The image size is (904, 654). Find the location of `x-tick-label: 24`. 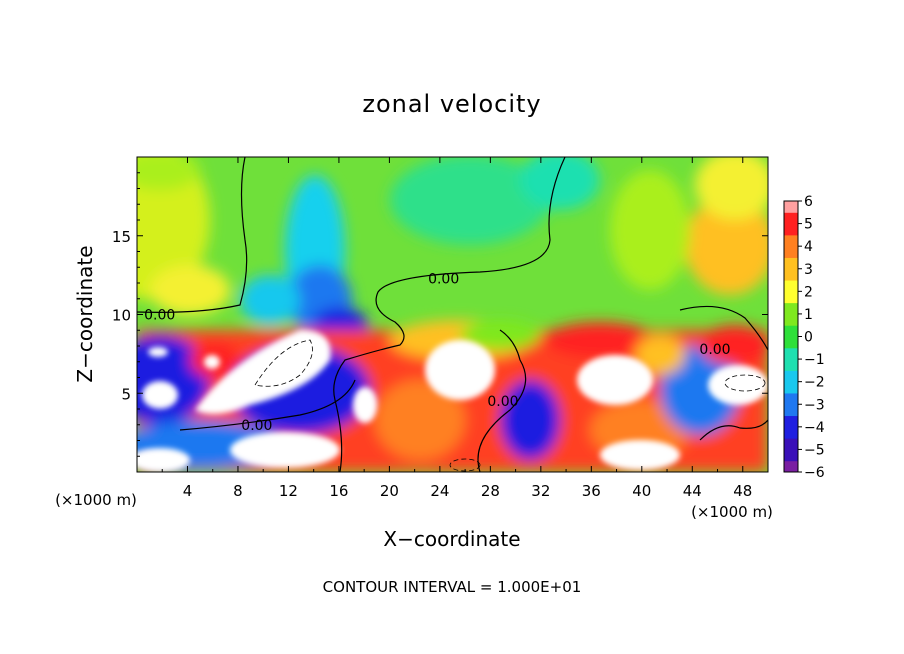

x-tick-label: 24 is located at coordinates (439, 491).